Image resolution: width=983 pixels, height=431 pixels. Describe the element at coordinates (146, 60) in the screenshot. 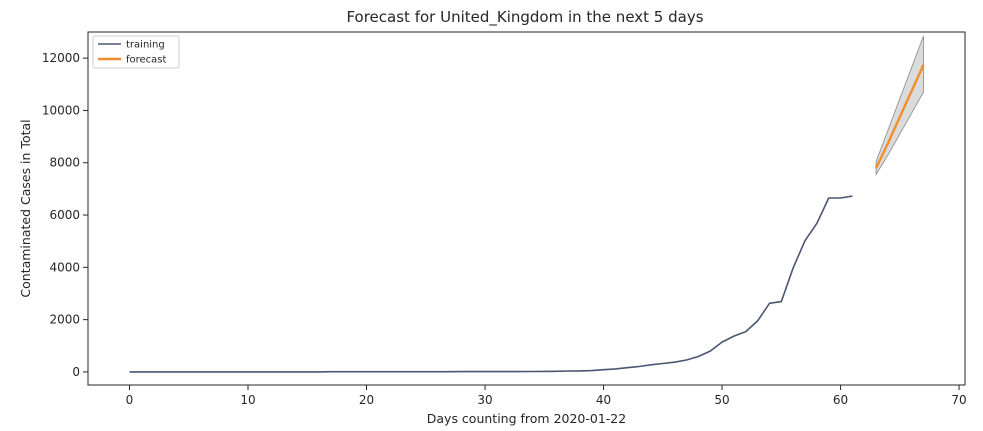

I see `legend-label-forecast: forecast` at that location.